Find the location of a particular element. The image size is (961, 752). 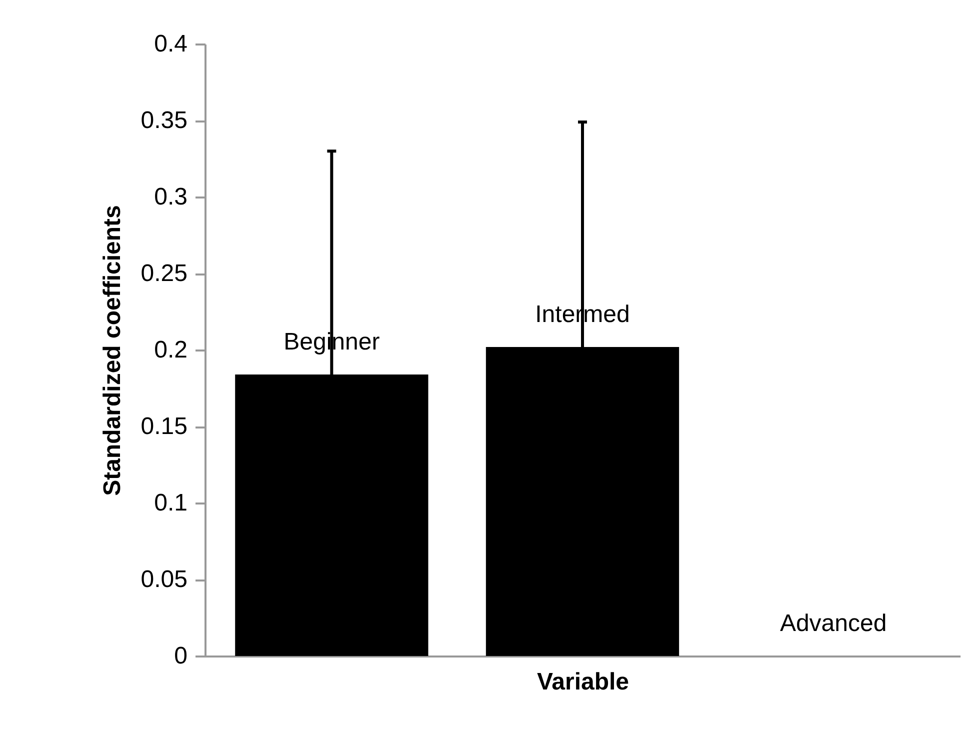

y-axis-title: Standardized coefficients is located at coordinates (112, 350).